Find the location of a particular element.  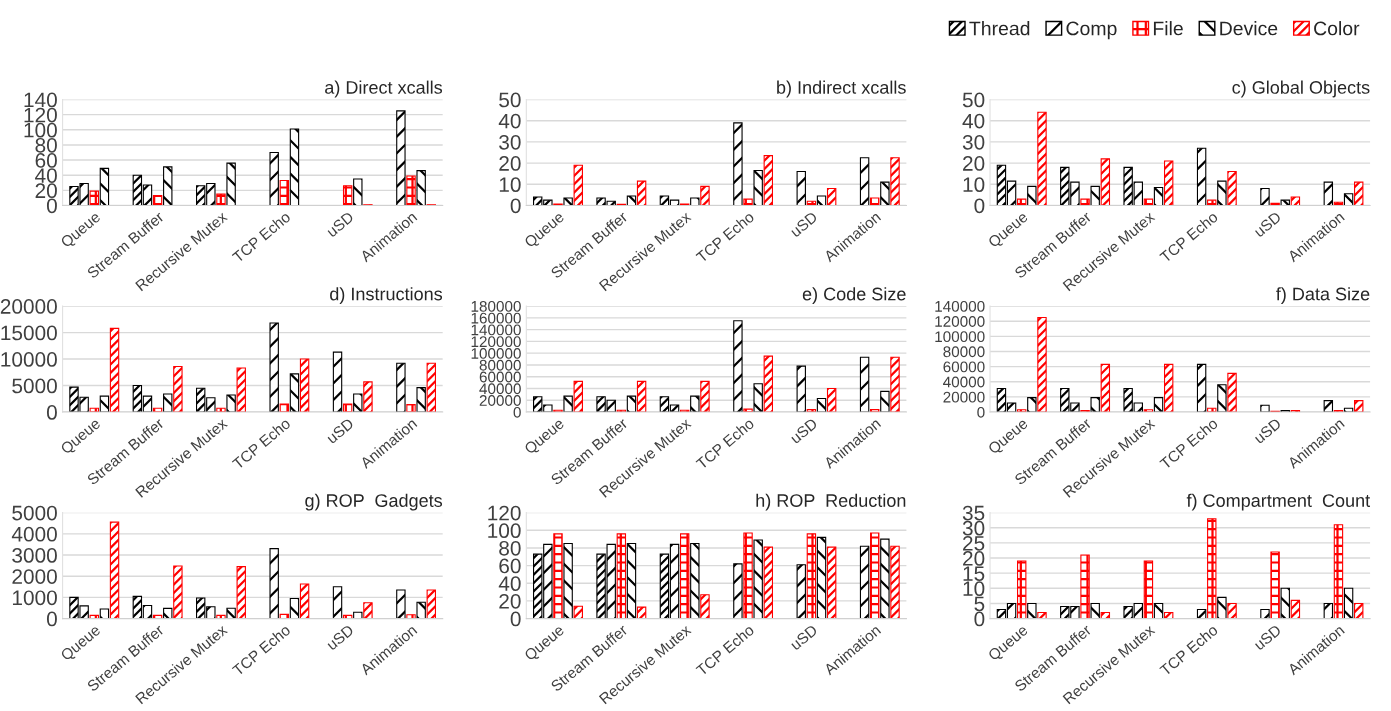

y-tick-label: 35 is located at coordinates (973, 513).